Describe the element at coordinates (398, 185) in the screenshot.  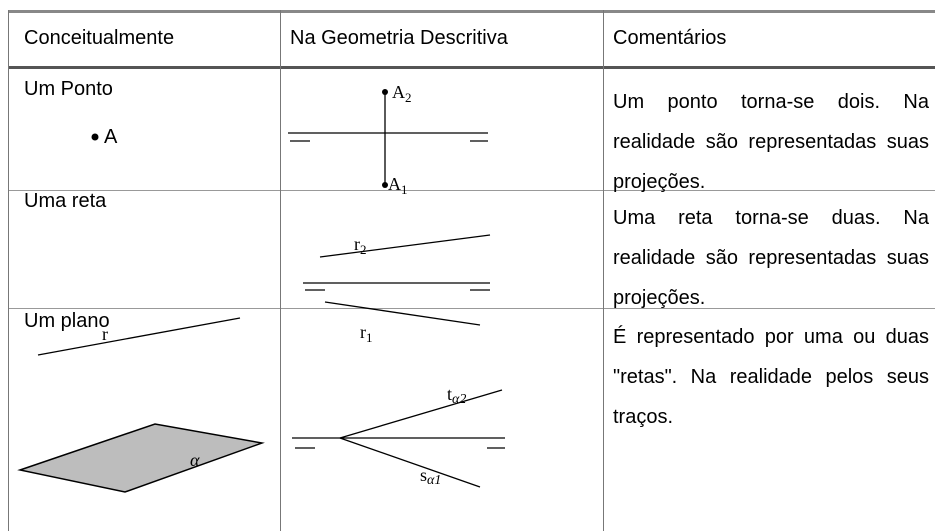
I see `label: A1` at that location.